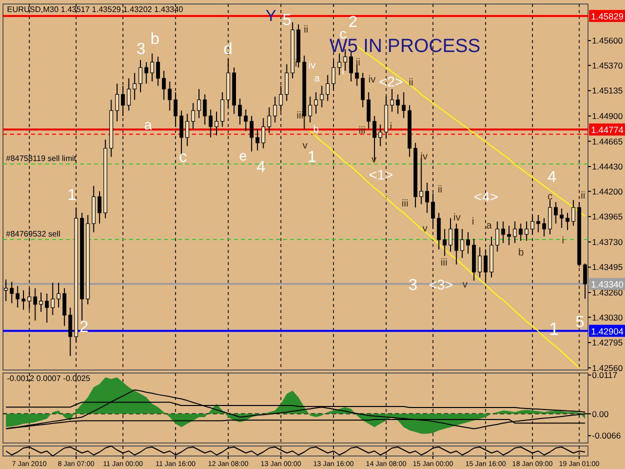 Image resolution: width=625 pixels, height=469 pixels. Describe the element at coordinates (607, 191) in the screenshot. I see `y-tick-label: 1.44200` at that location.